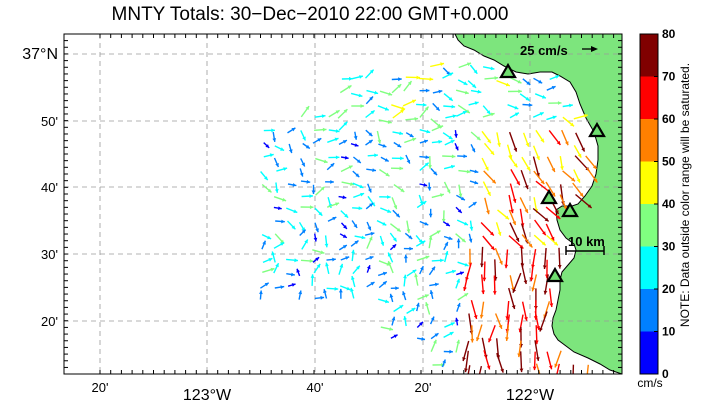 The height and width of the screenshot is (407, 702). Describe the element at coordinates (552, 172) in the screenshot. I see `radar-stations` at that location.